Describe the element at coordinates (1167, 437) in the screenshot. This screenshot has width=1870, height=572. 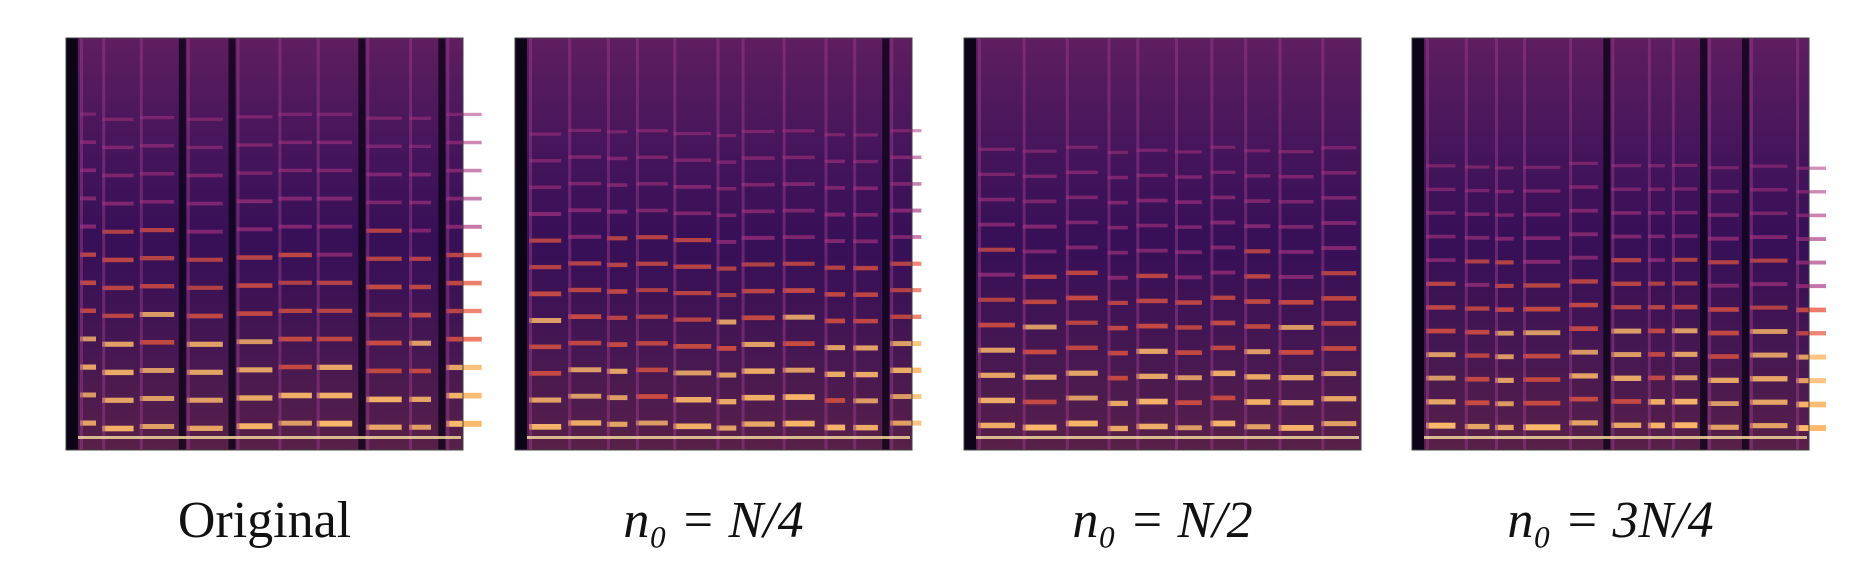
I see `bass-line` at that location.